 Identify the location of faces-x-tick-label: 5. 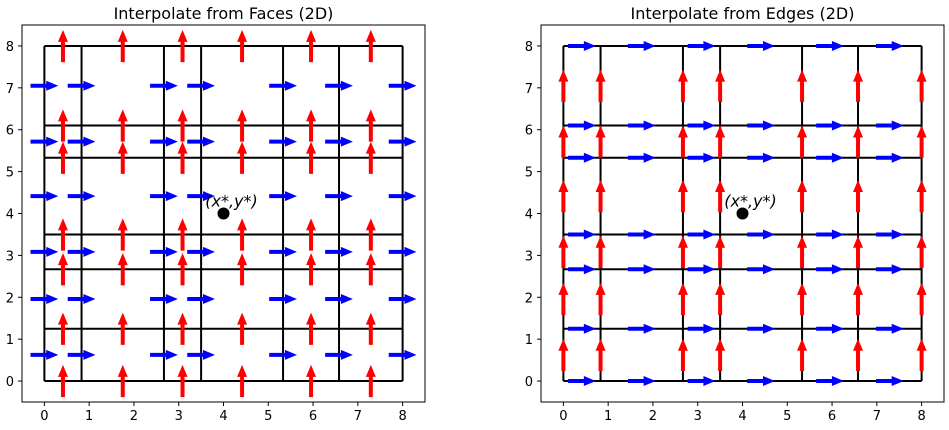
(268, 416).